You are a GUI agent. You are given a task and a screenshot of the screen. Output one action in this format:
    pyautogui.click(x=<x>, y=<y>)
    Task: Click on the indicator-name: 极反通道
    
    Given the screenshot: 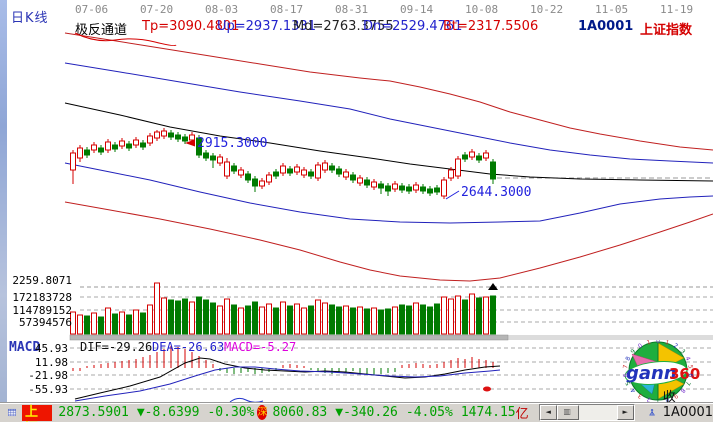 What is the action you would take?
    pyautogui.click(x=101, y=30)
    